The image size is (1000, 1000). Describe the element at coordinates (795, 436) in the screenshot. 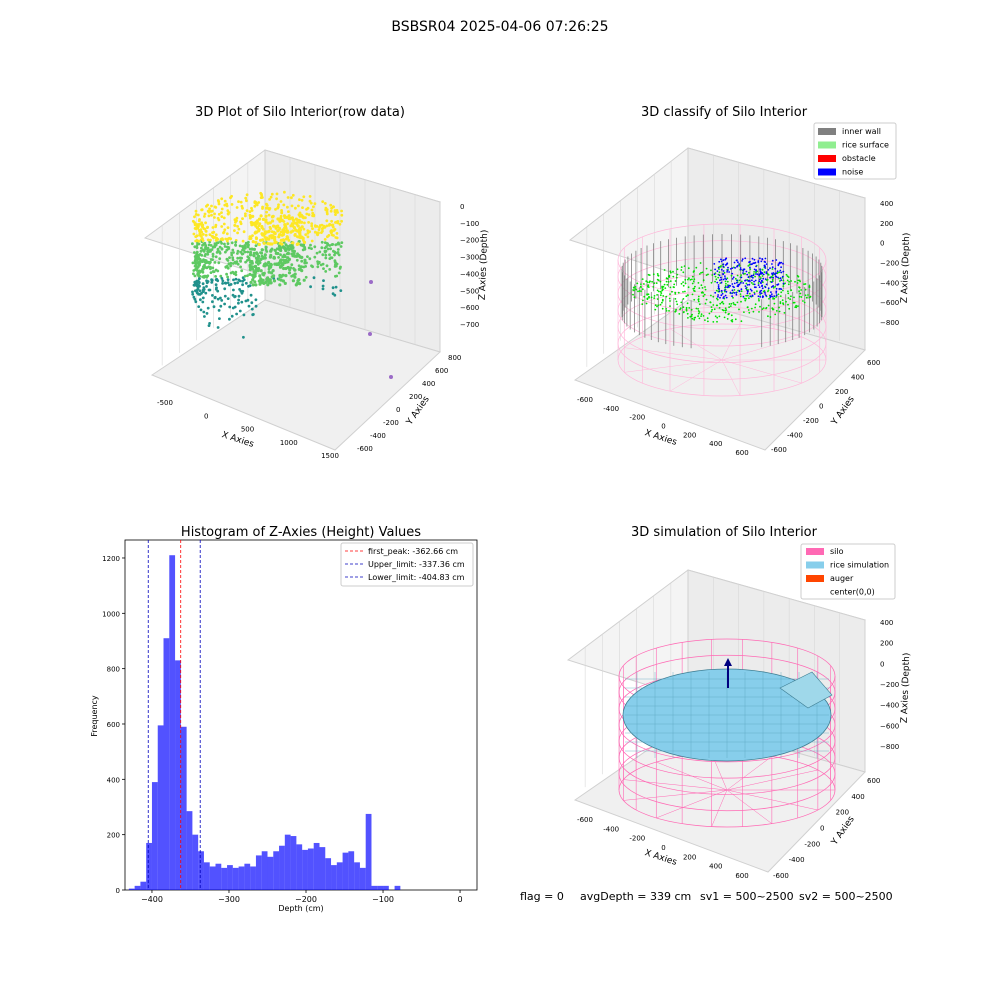

I see `tick-label: -400` at that location.